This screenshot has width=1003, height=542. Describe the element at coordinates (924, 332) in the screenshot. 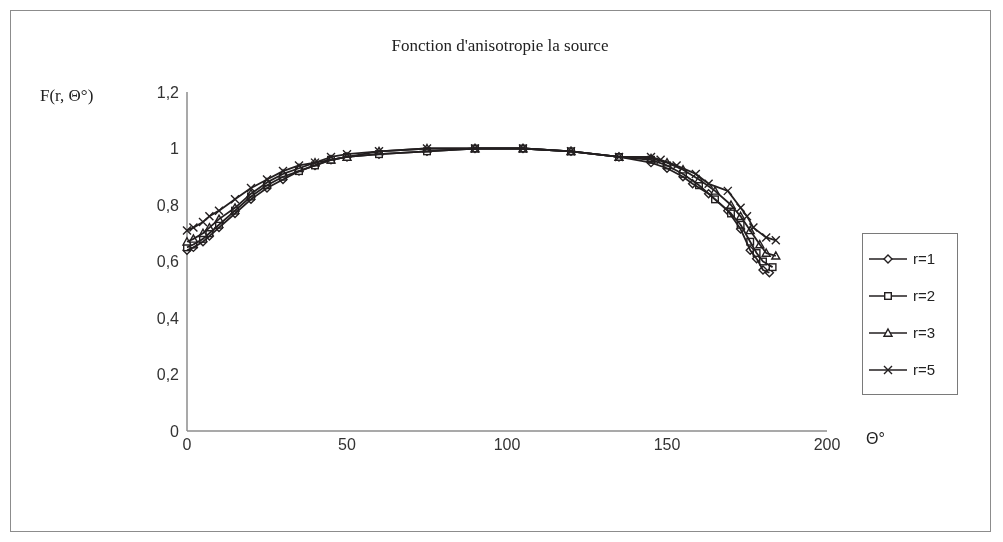

I see `legend-label: r=3` at that location.